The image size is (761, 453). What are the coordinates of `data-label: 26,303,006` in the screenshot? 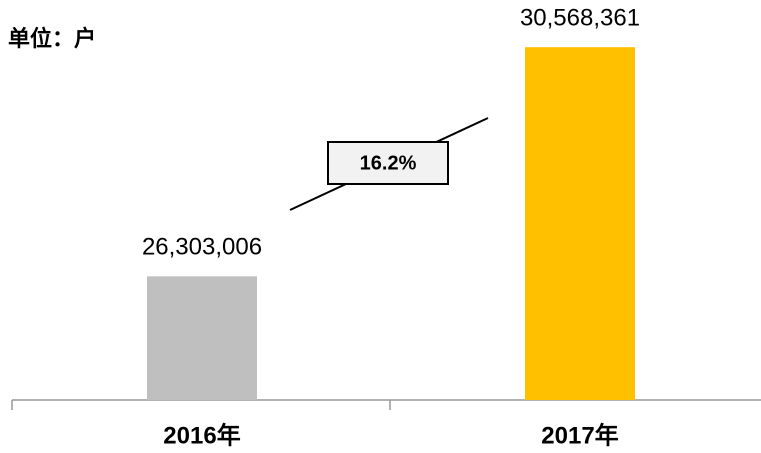 It's located at (202, 247).